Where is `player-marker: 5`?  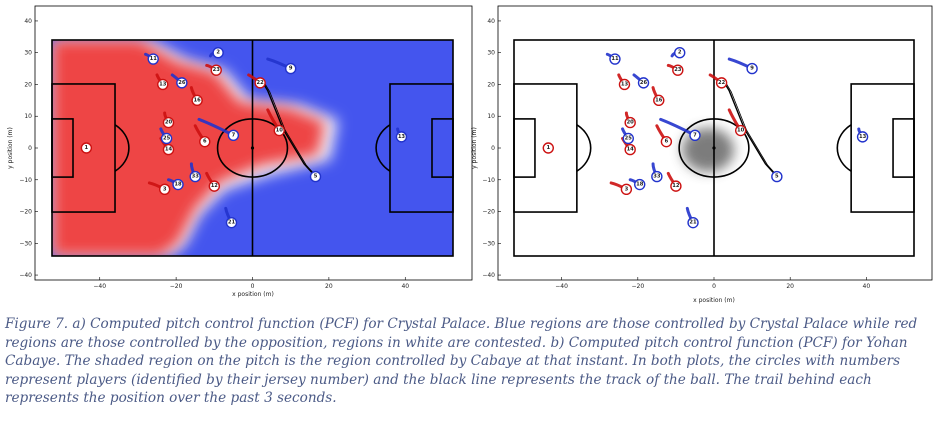 player-marker: 5 is located at coordinates (777, 176).